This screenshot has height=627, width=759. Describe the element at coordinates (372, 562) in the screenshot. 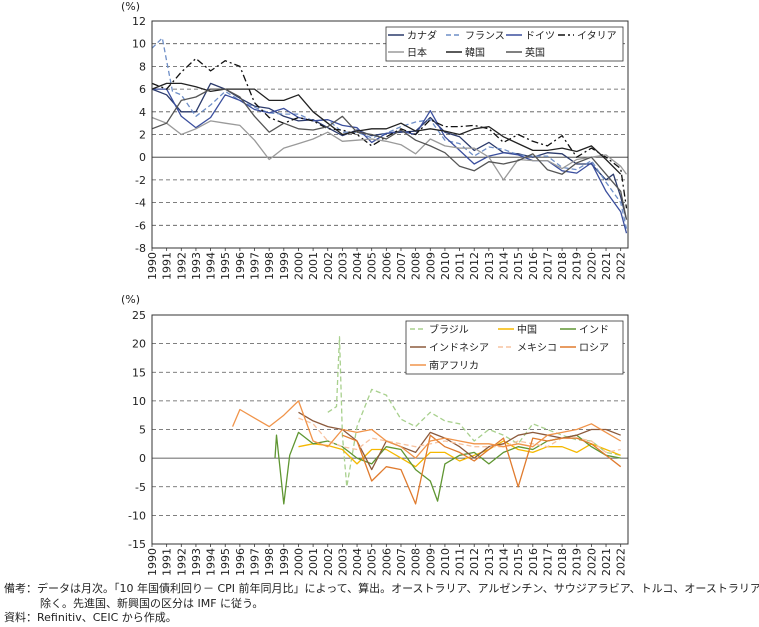

I see `x-tick-label: 2005` at that location.